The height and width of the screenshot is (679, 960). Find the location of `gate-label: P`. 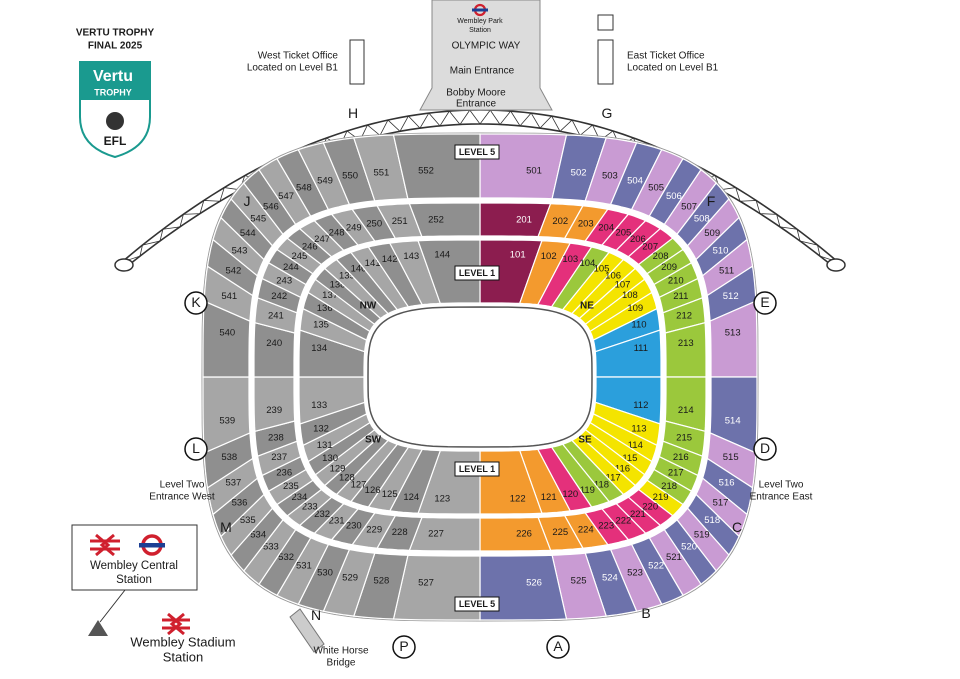

gate-label: P is located at coordinates (403, 646).